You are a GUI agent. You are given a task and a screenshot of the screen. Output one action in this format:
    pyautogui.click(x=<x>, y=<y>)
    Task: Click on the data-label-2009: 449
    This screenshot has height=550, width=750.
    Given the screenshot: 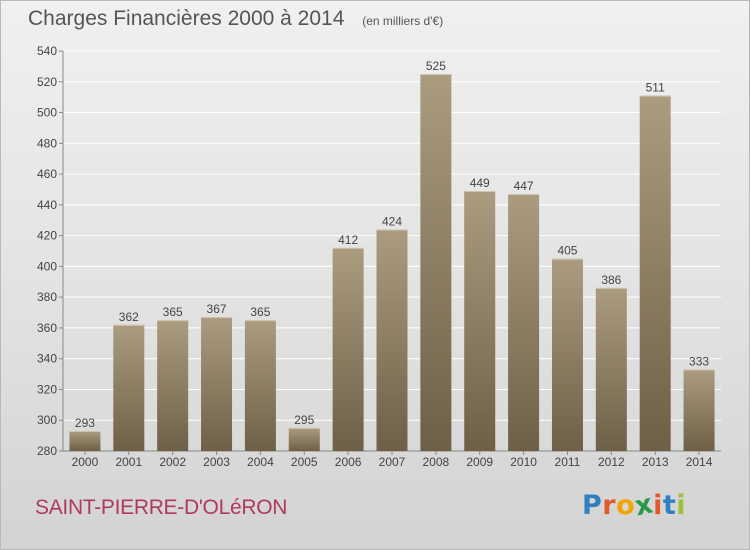 What is the action you would take?
    pyautogui.click(x=480, y=183)
    